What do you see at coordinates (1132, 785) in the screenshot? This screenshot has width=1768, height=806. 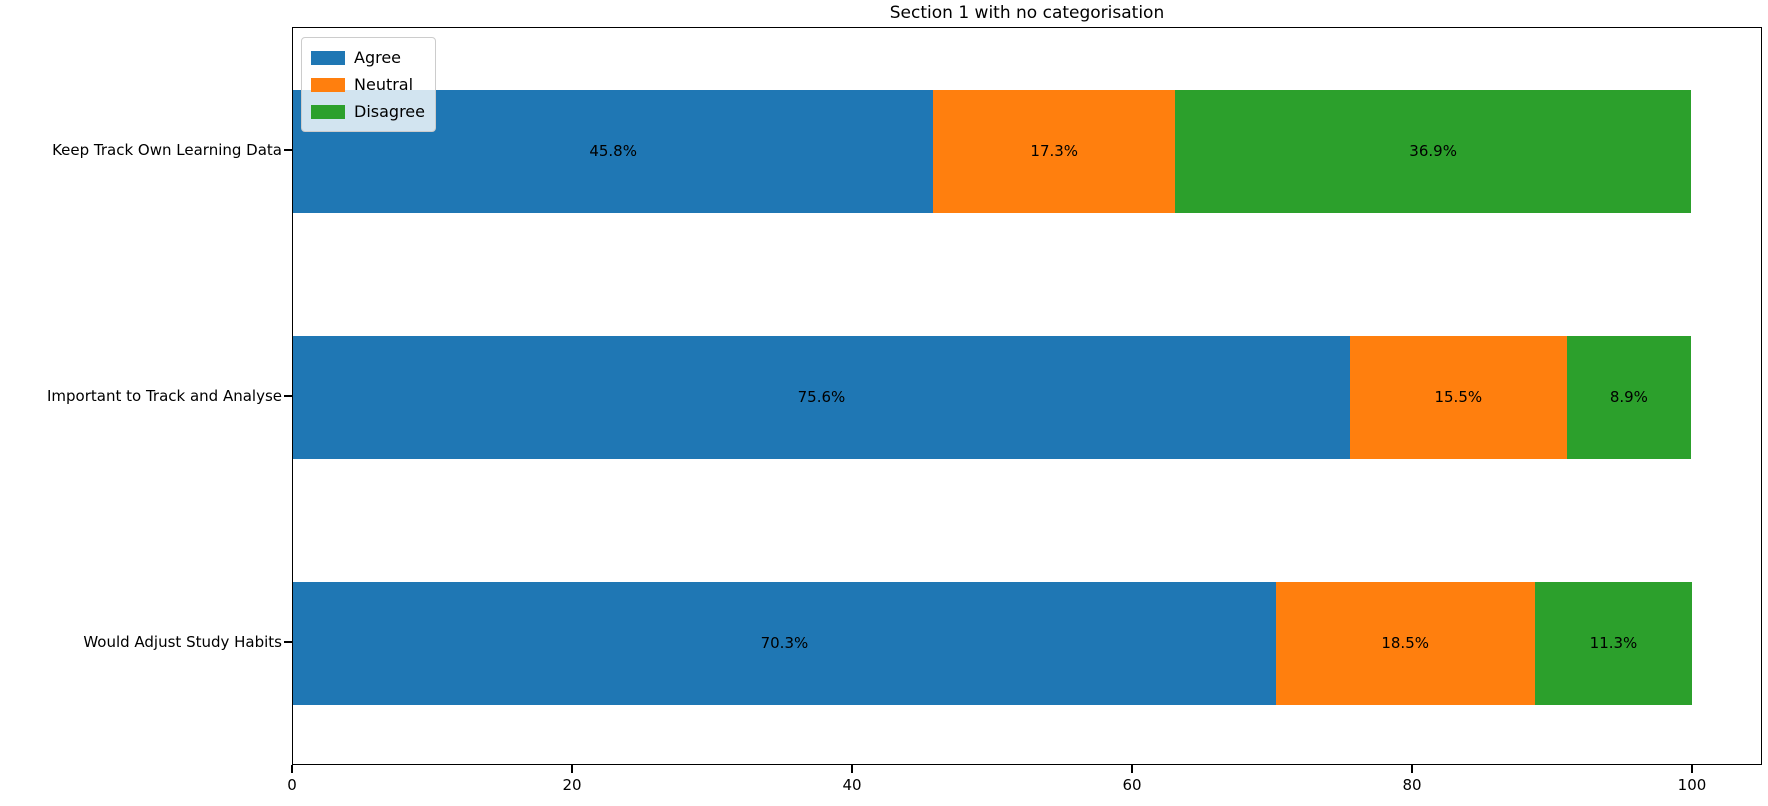 I see `x-tick-label: 60` at bounding box center [1132, 785].